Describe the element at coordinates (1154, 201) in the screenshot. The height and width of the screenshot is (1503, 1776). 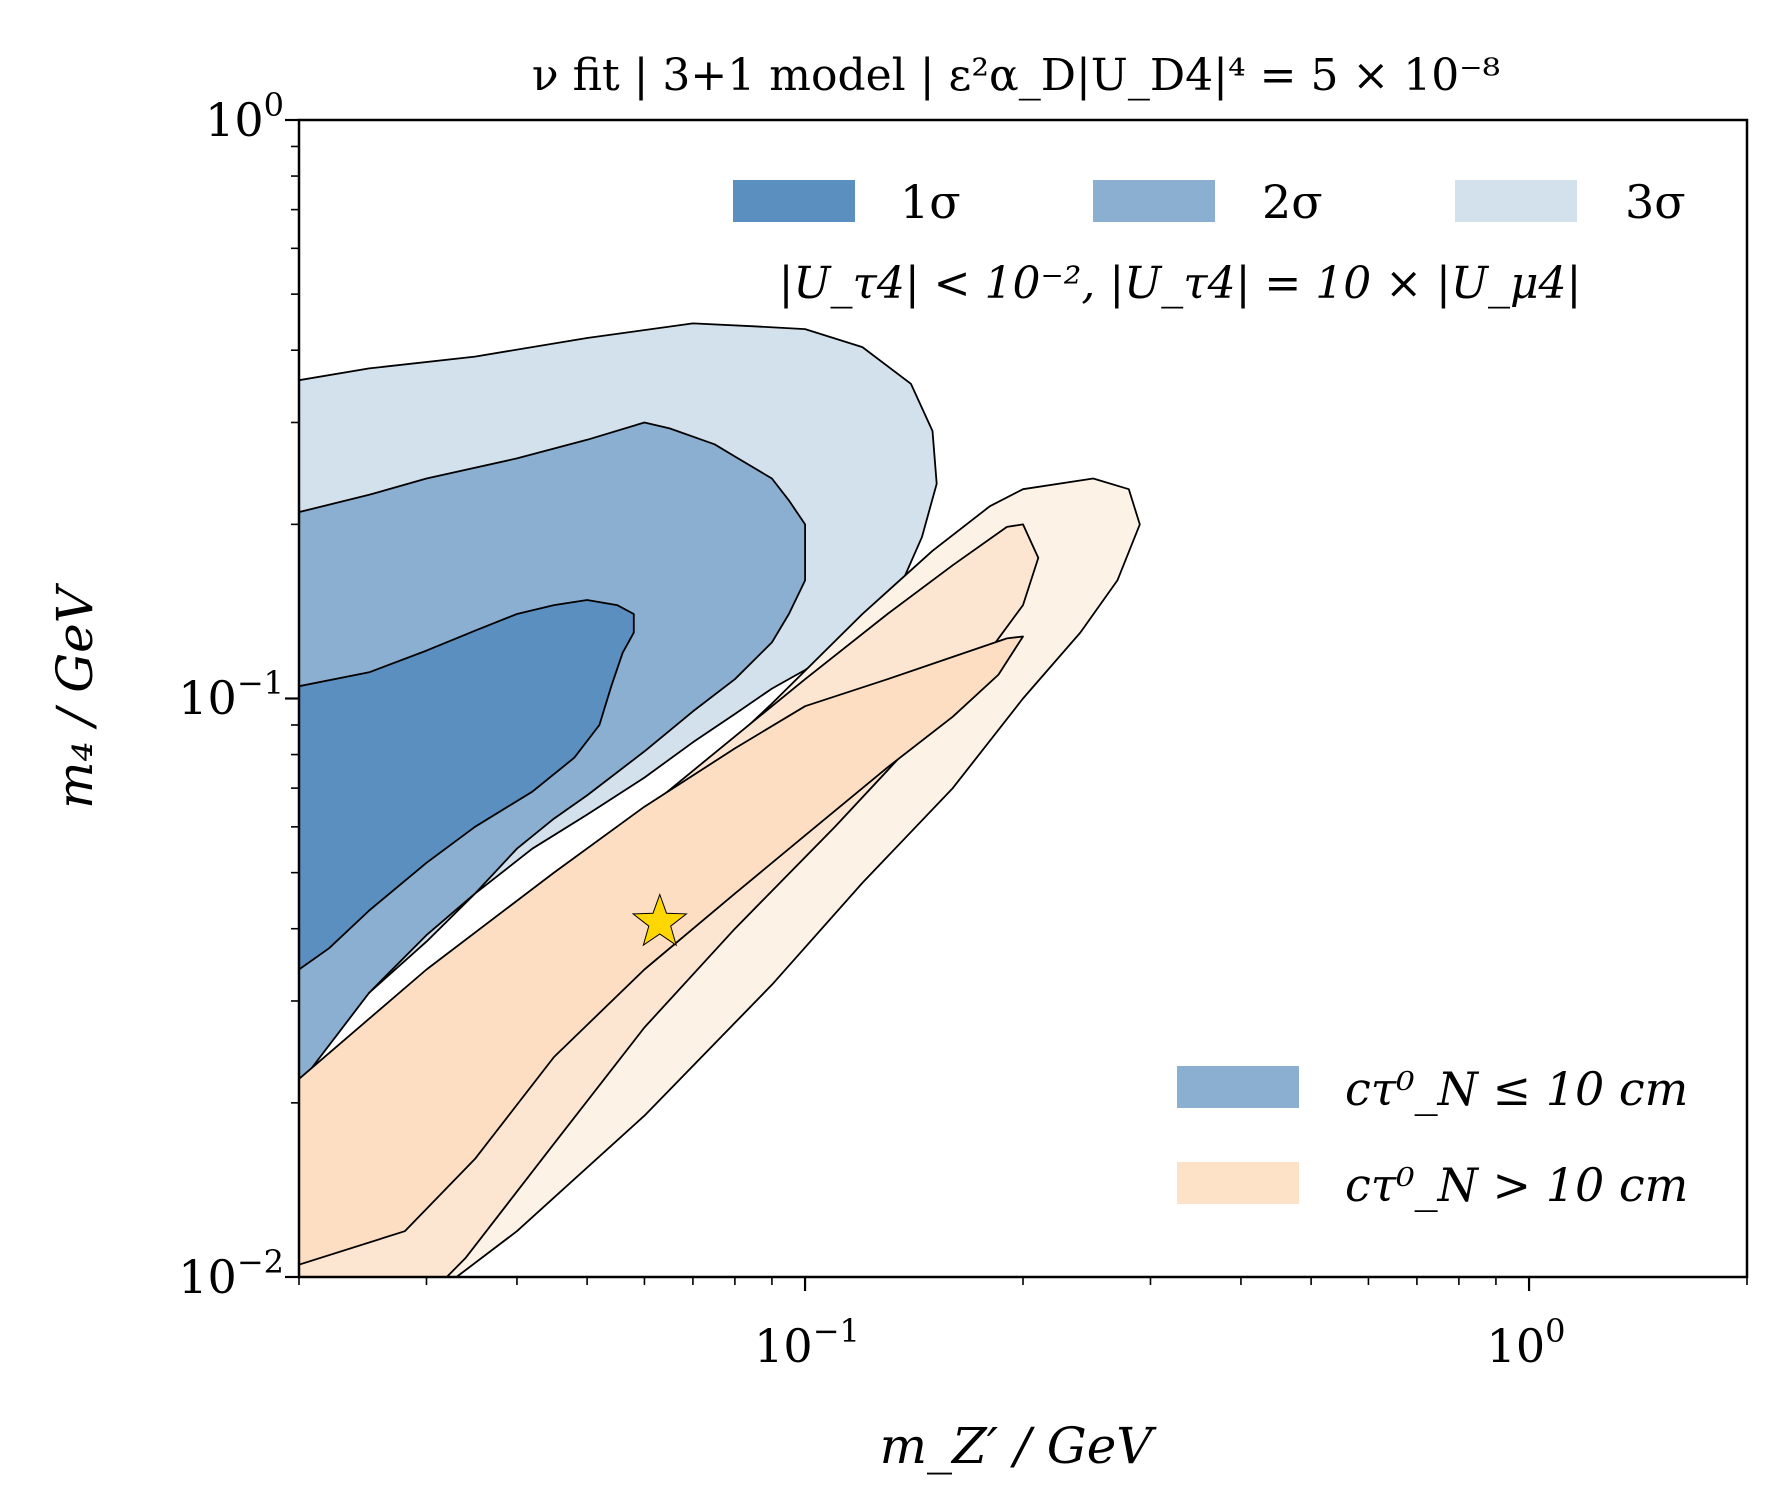
I see `legend-swatch-2sigma` at that location.